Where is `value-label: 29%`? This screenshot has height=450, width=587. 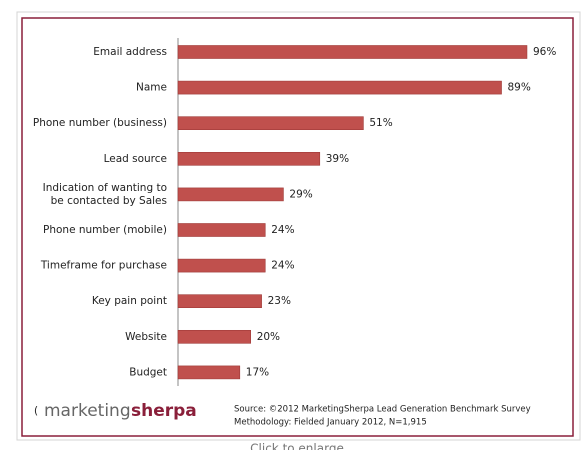
value-label: 29% is located at coordinates (300, 194).